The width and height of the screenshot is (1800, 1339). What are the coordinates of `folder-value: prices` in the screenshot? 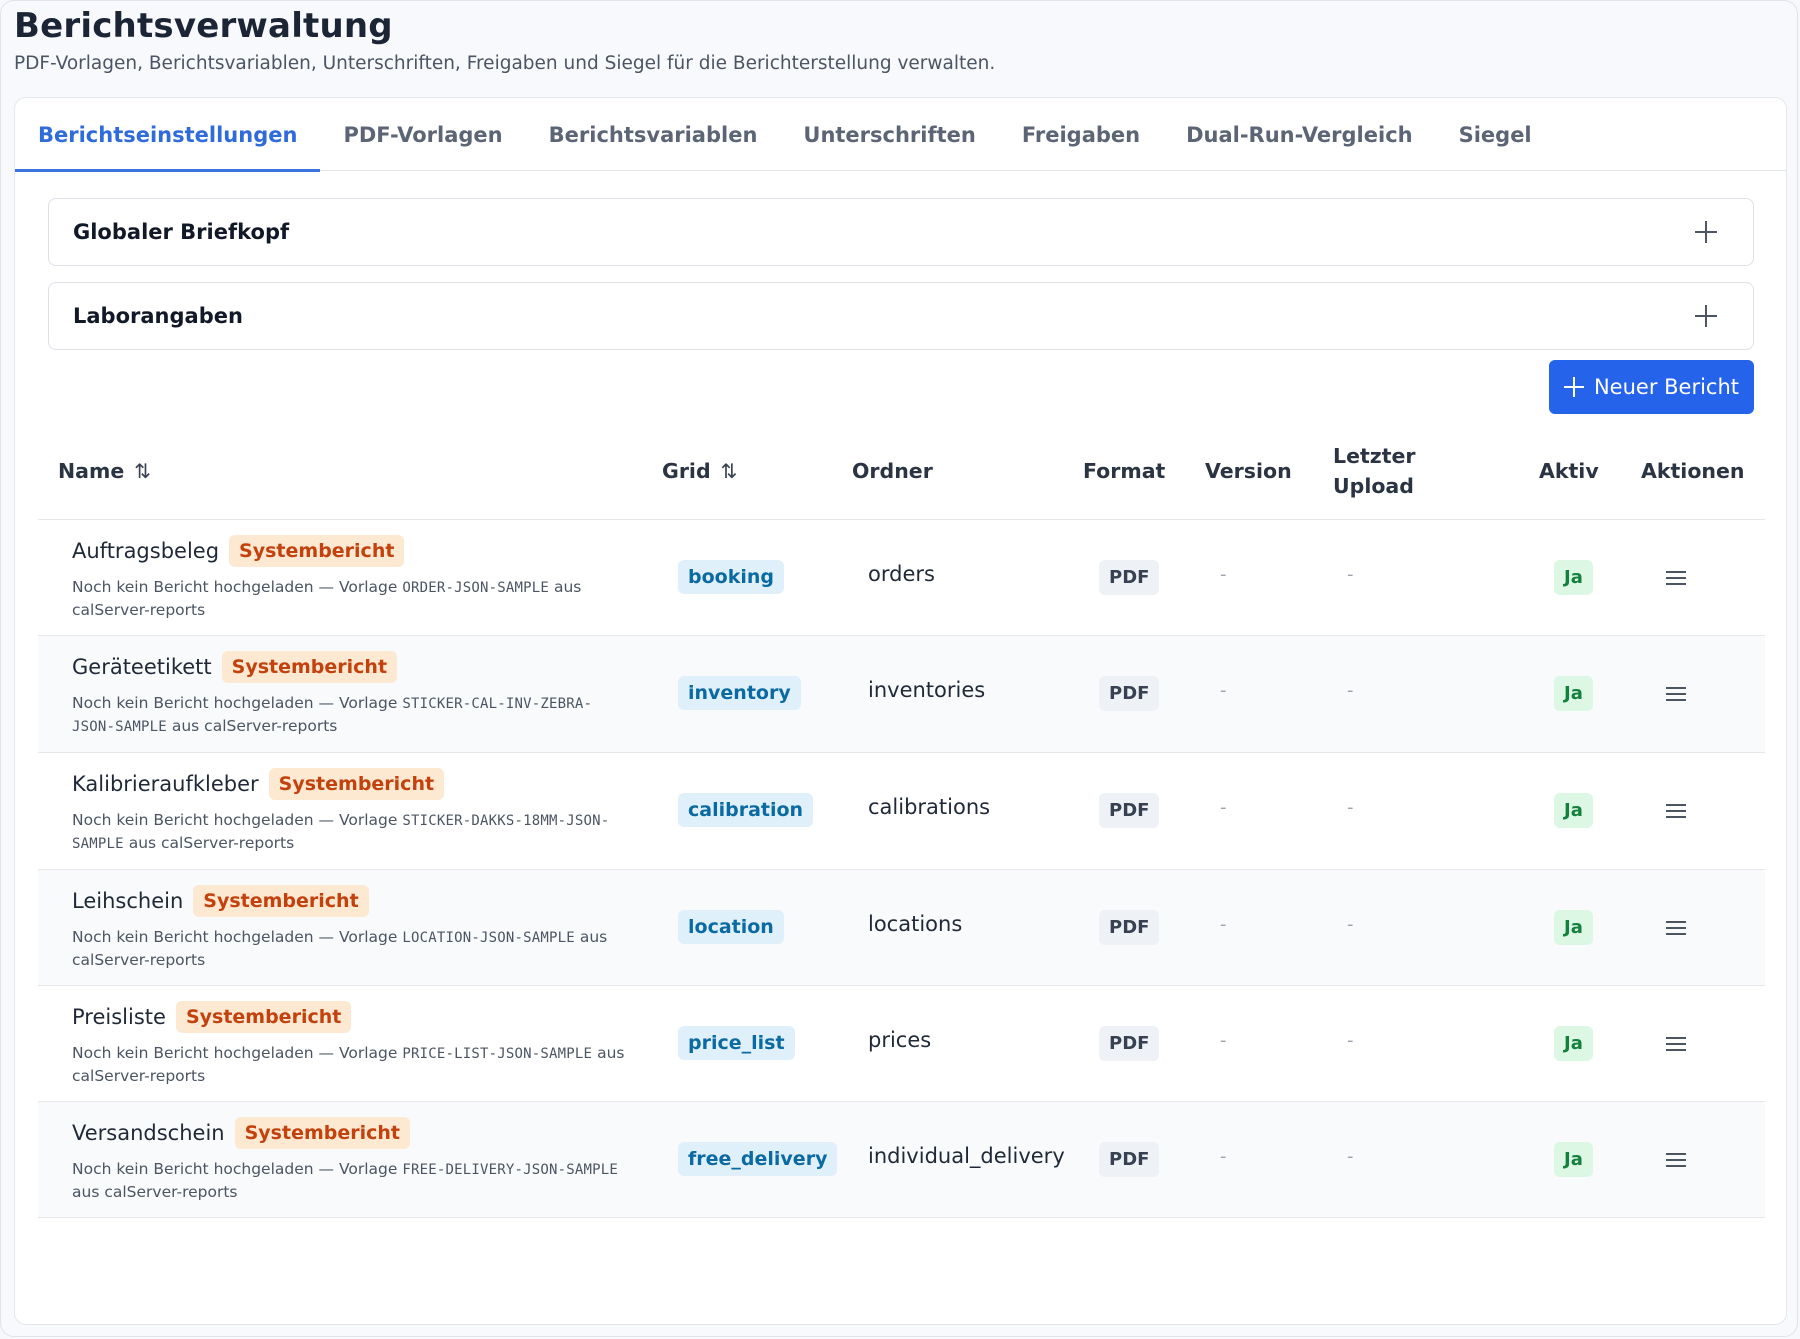 It's located at (900, 1040).